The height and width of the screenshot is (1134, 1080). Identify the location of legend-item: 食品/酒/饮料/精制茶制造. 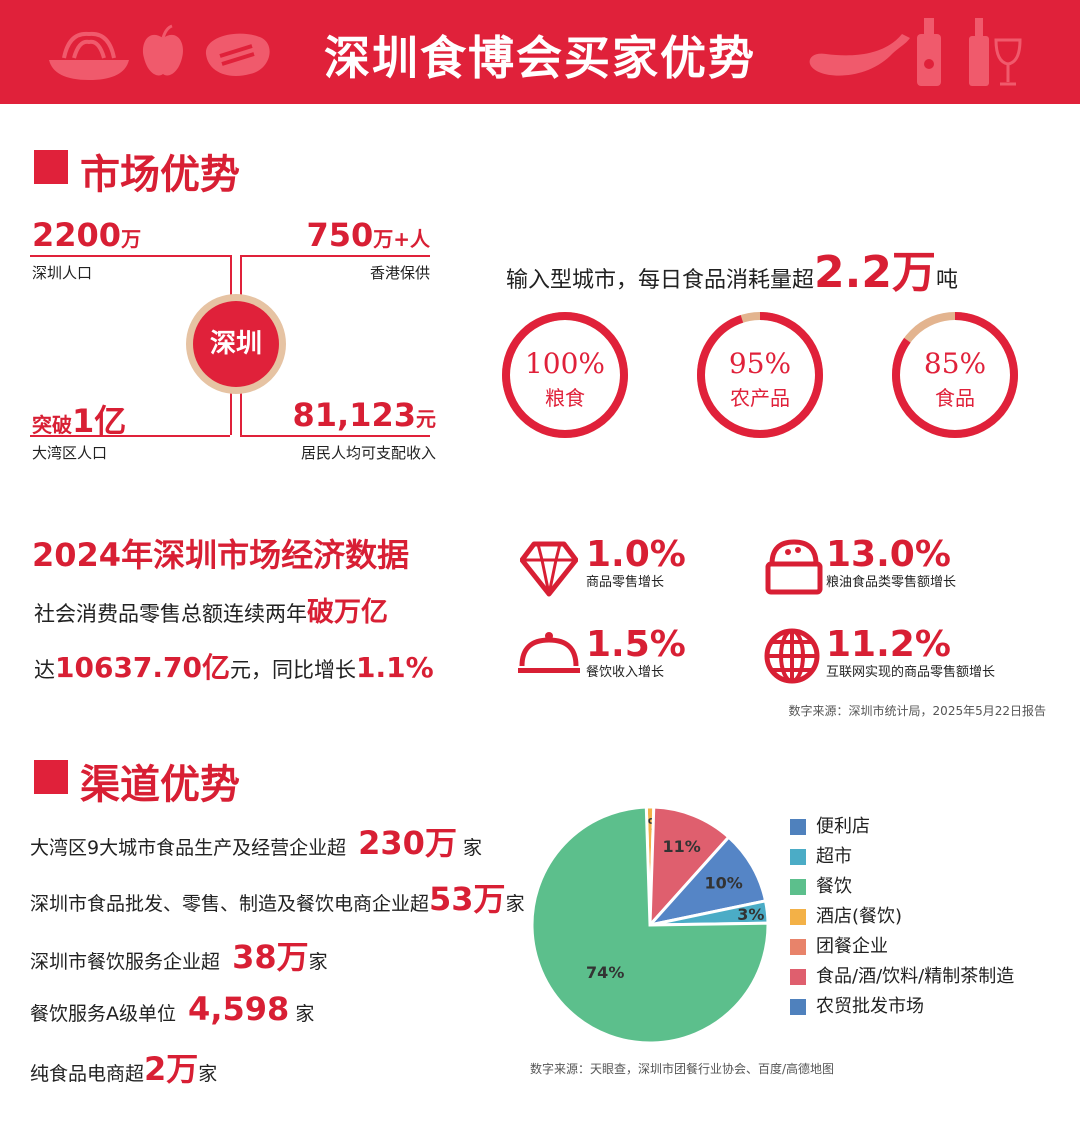
(902, 977).